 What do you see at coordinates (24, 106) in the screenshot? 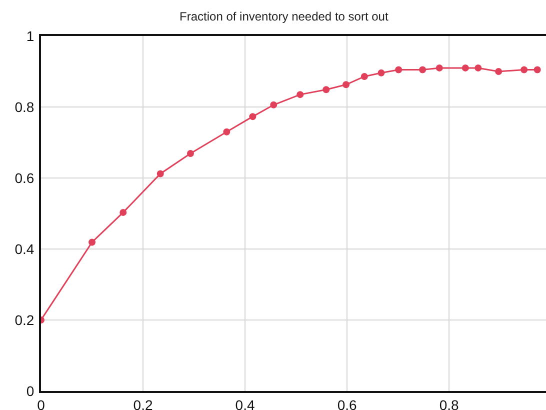
I see `y-tick-label: 0.8` at bounding box center [24, 106].